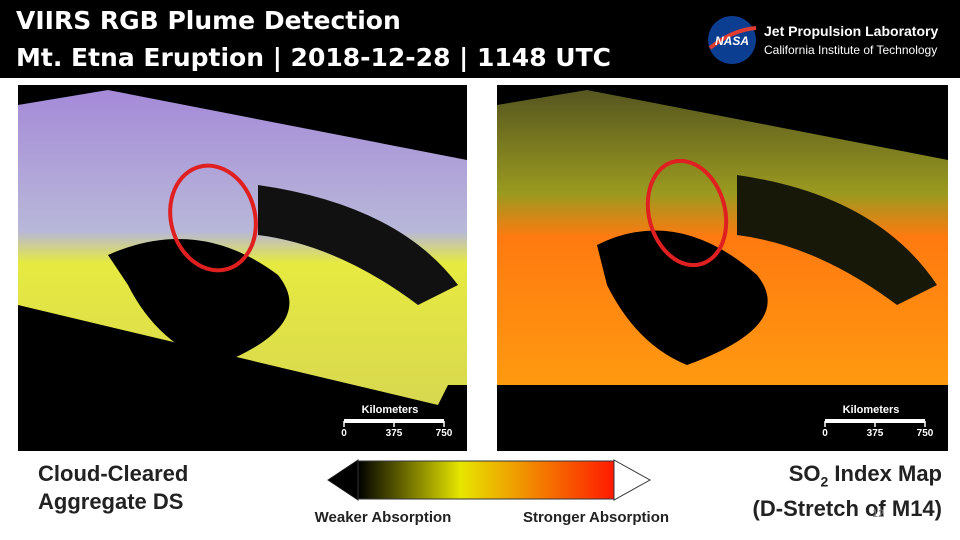 The width and height of the screenshot is (960, 540). I want to click on nasa-logo: NASA, so click(732, 41).